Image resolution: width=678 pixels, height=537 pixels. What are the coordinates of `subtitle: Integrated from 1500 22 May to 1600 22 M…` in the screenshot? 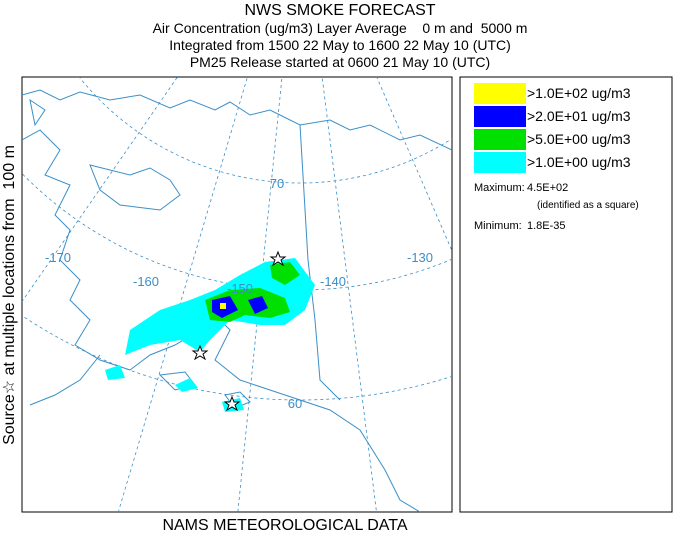 It's located at (340, 45).